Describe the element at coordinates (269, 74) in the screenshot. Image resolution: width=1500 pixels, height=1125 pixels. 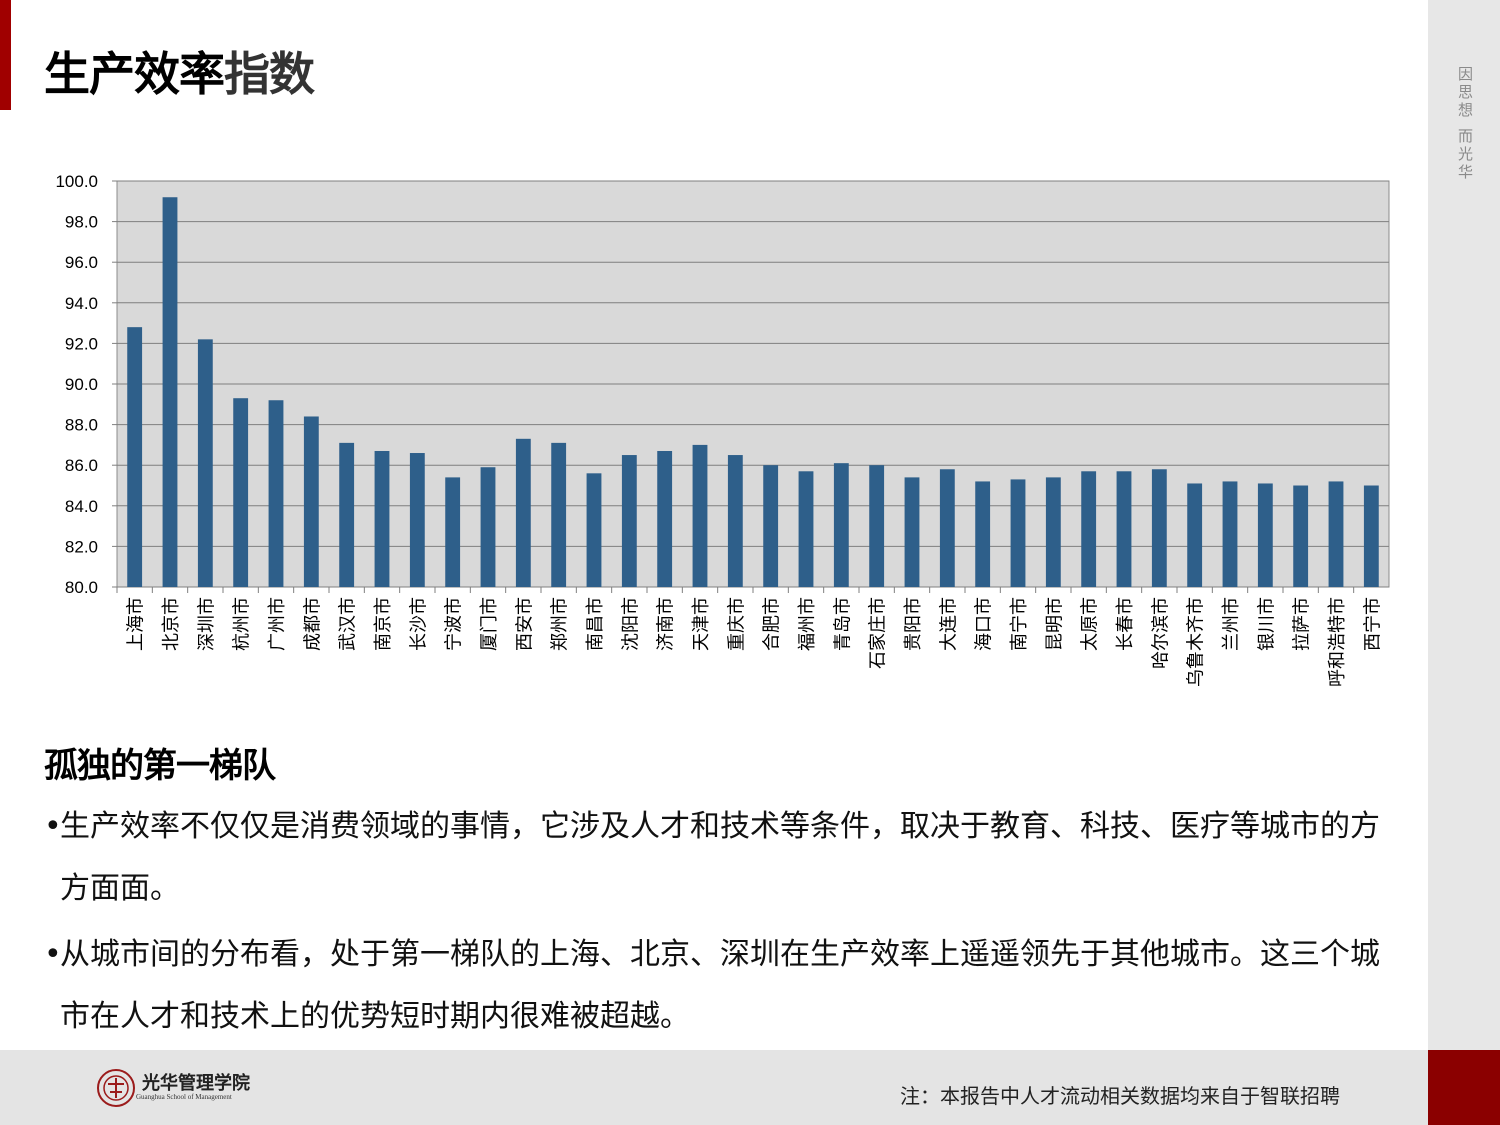
I see `title-suffix: 指数` at that location.